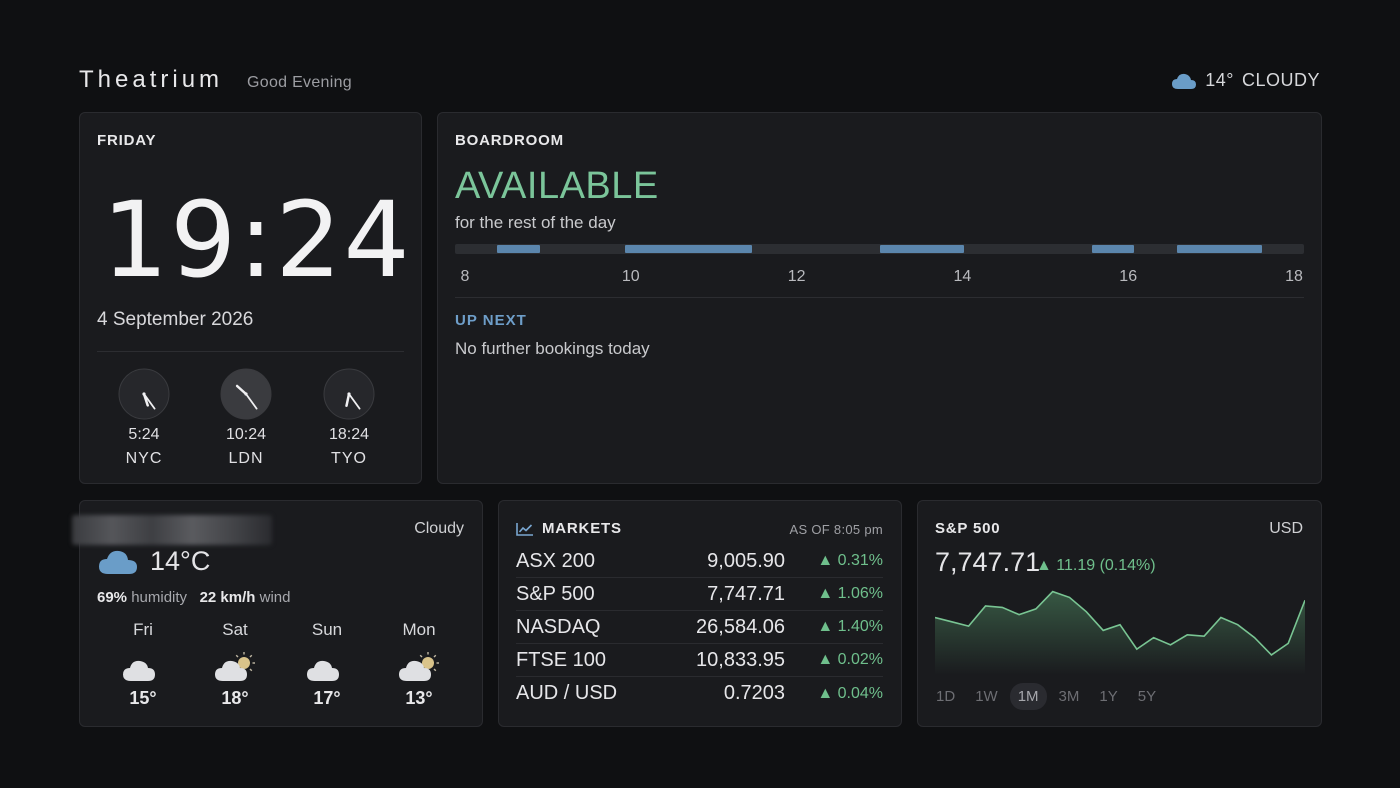 The width and height of the screenshot is (1400, 788). What do you see at coordinates (555, 560) in the screenshot?
I see `market-name: ASX 200` at bounding box center [555, 560].